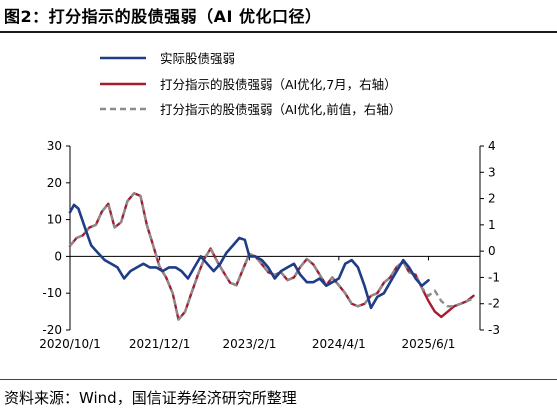  What do you see at coordinates (163, 16) in the screenshot?
I see `figure-title: 图2：打分指示的股债强弱（AI 优化口径）` at bounding box center [163, 16].